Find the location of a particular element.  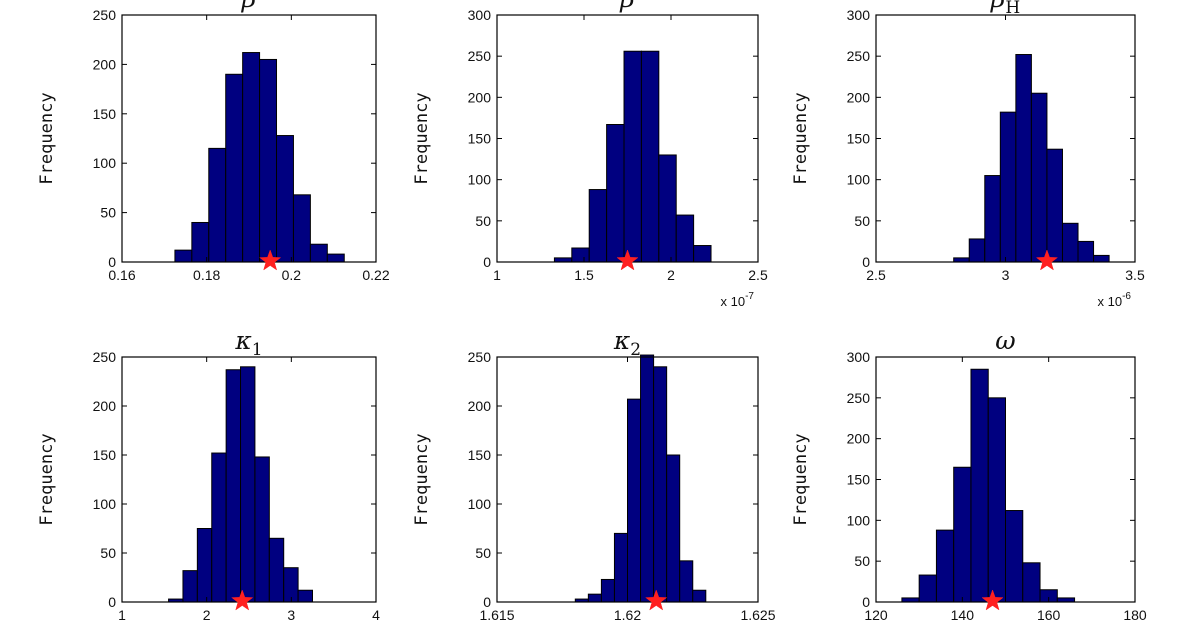

subplot-title: κ2 is located at coordinates (627, 343).